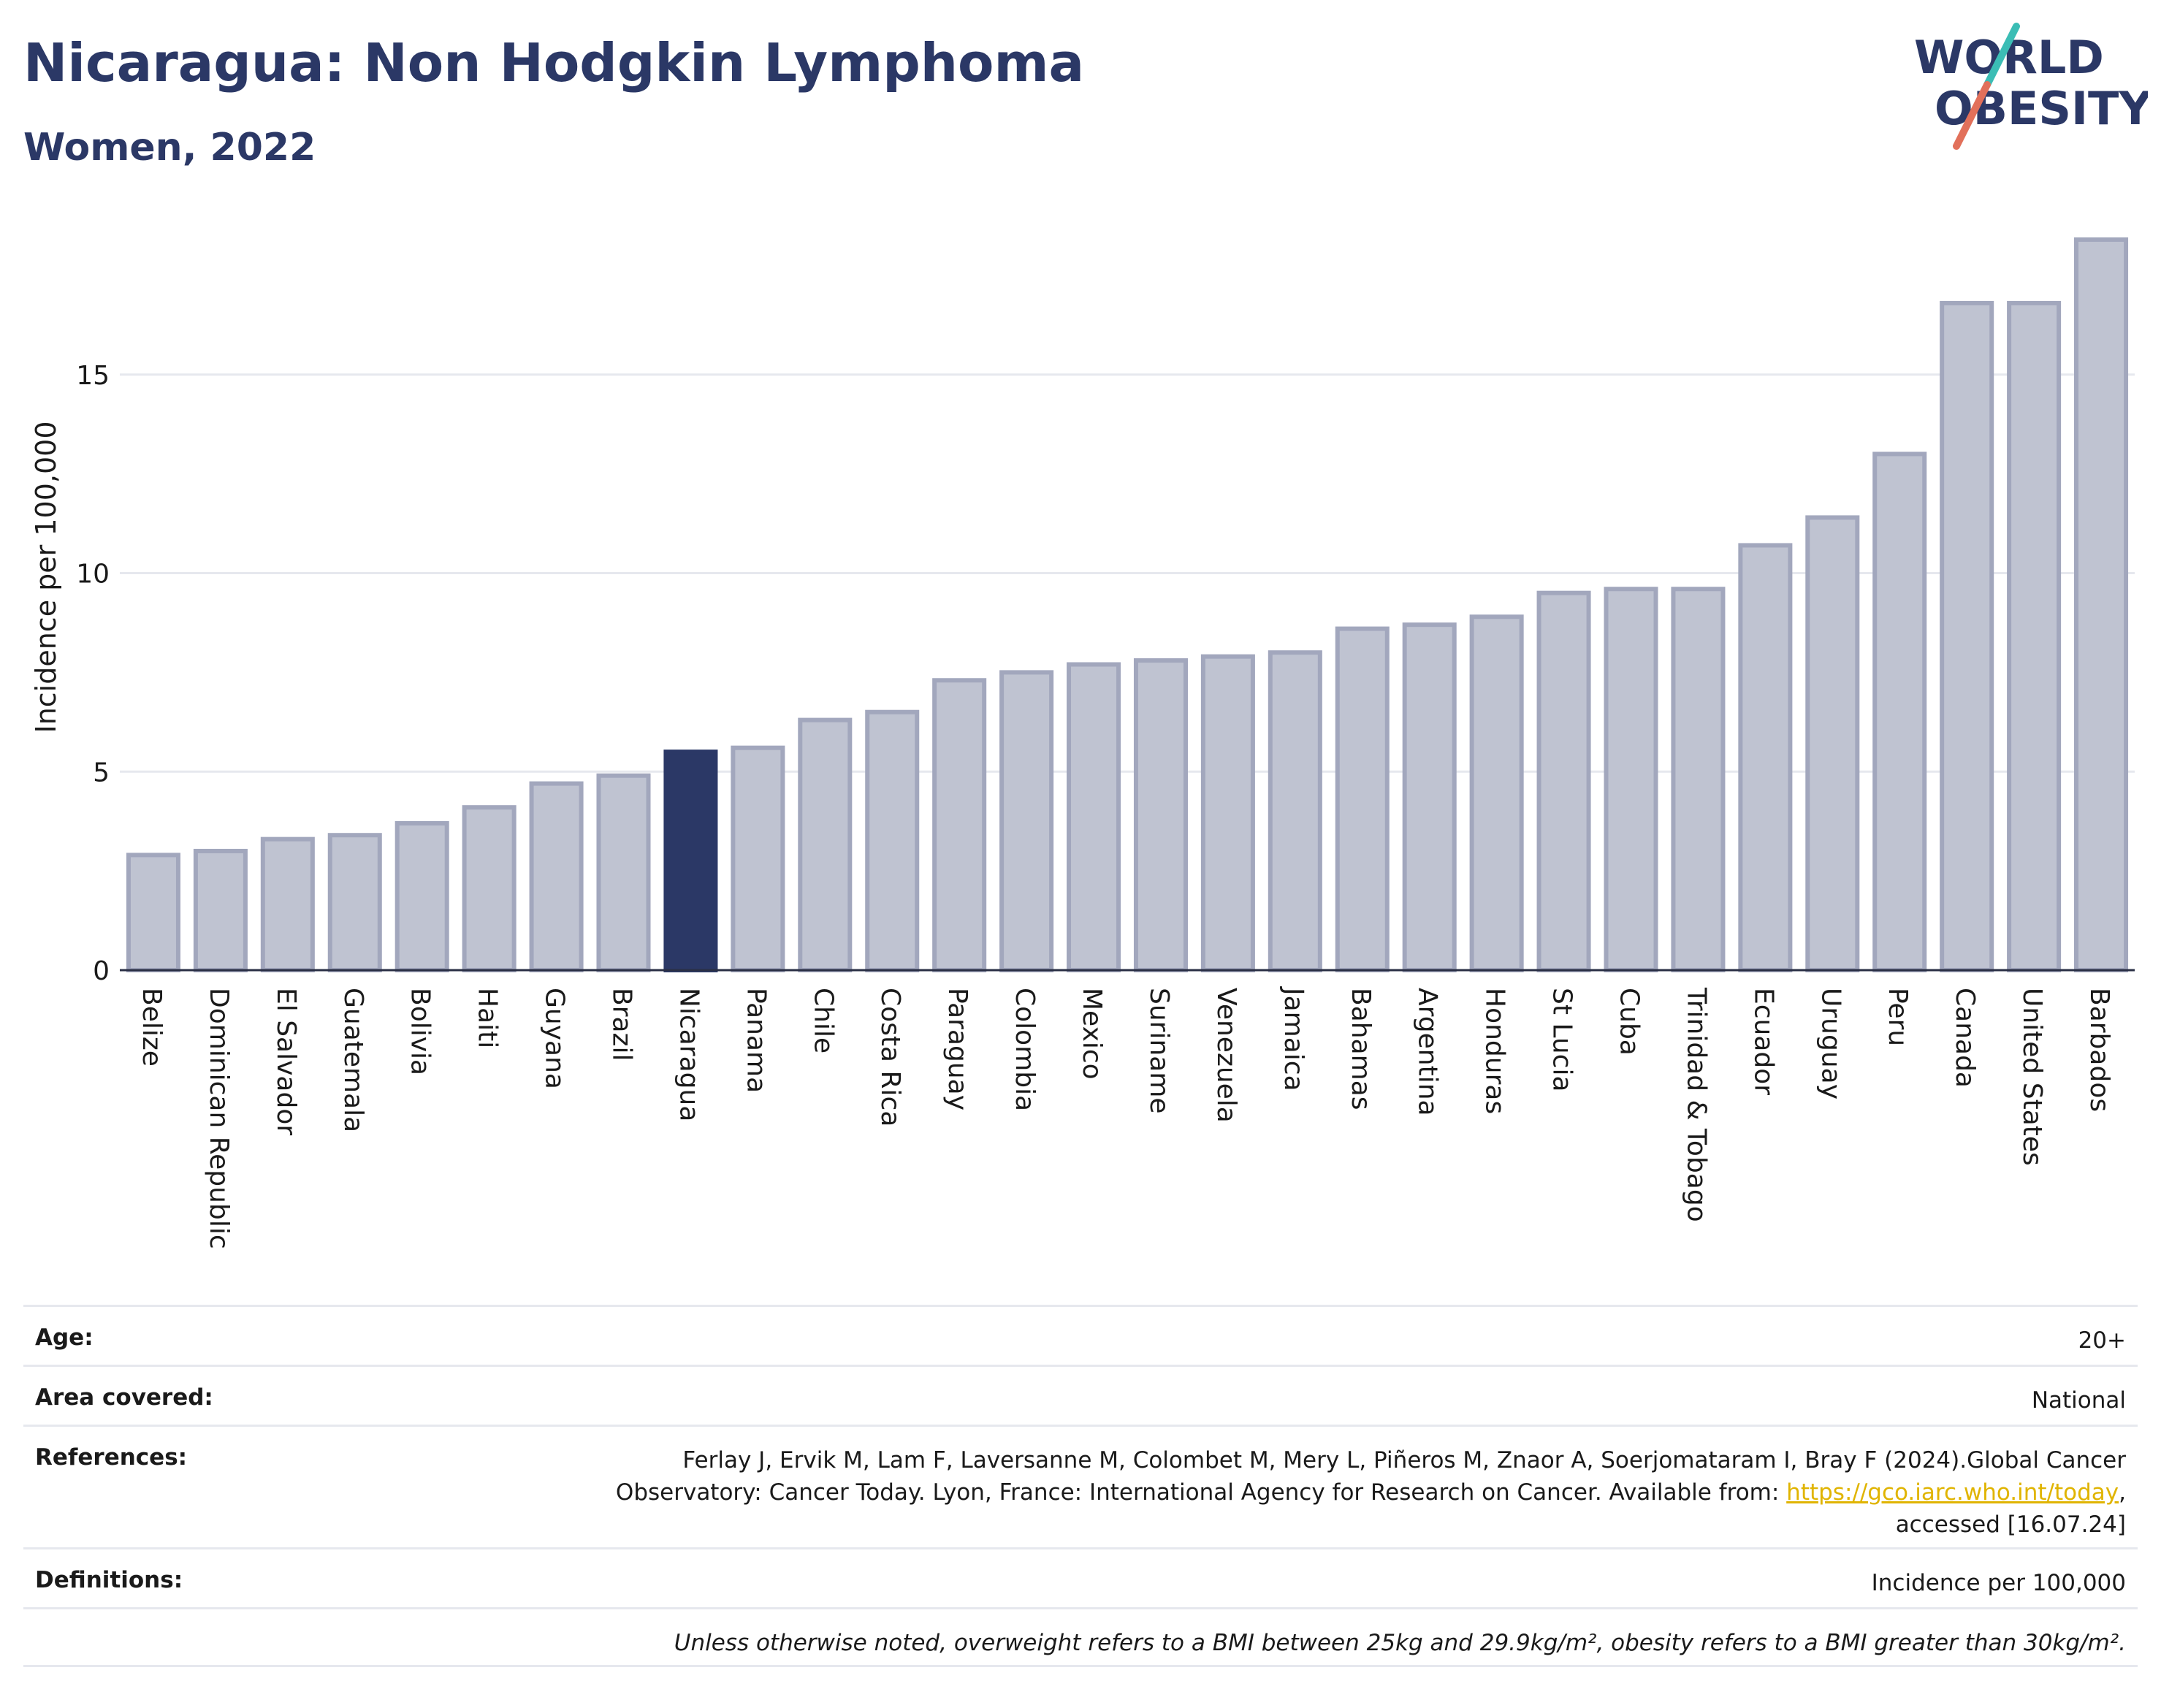  What do you see at coordinates (1952, 1492) in the screenshot?
I see `references-link: https://gco.iarc.who.int/today` at bounding box center [1952, 1492].